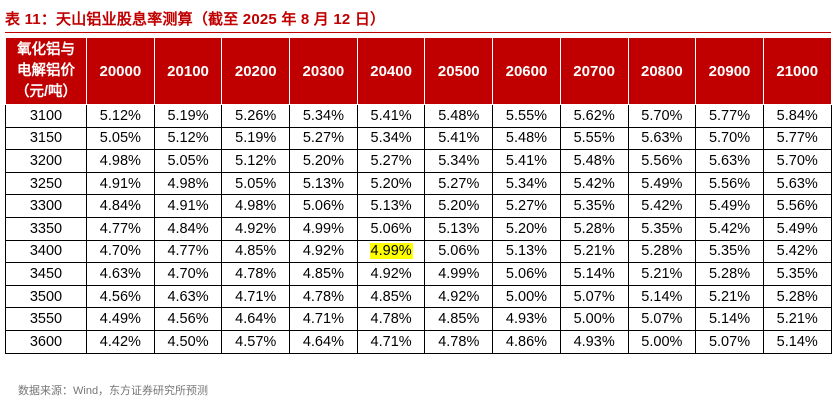 The image size is (836, 411). I want to click on column-header: 20400, so click(391, 71).